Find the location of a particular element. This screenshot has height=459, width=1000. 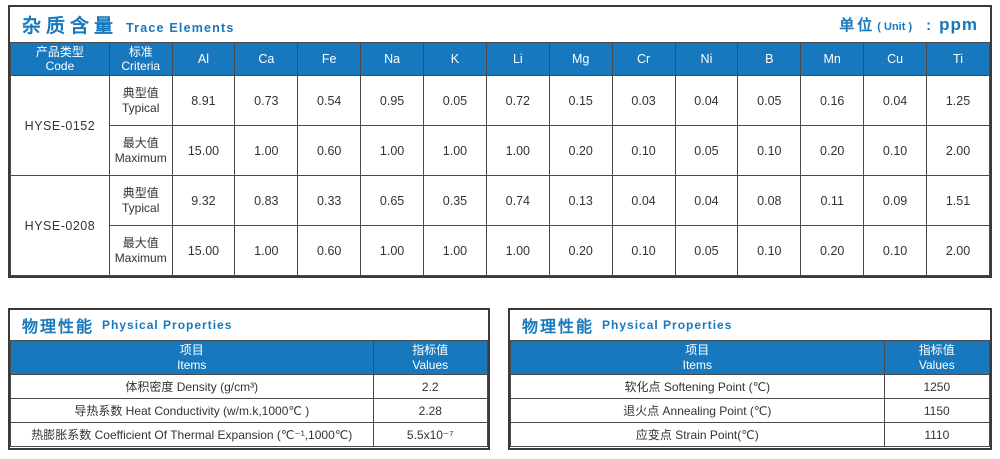

column-header-element: Na is located at coordinates (392, 59).